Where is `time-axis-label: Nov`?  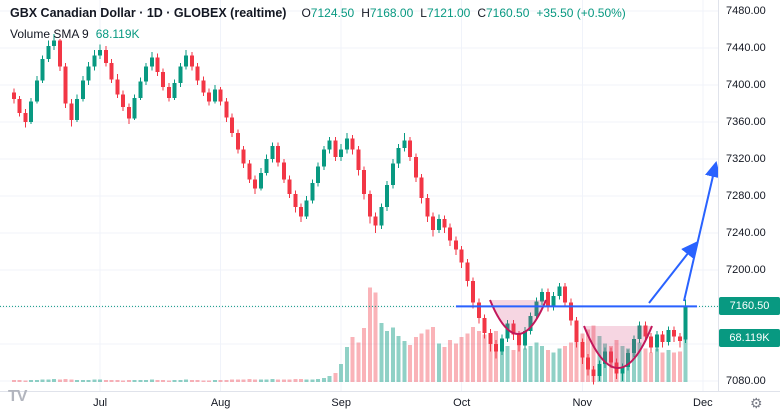
time-axis-label: Nov is located at coordinates (582, 403).